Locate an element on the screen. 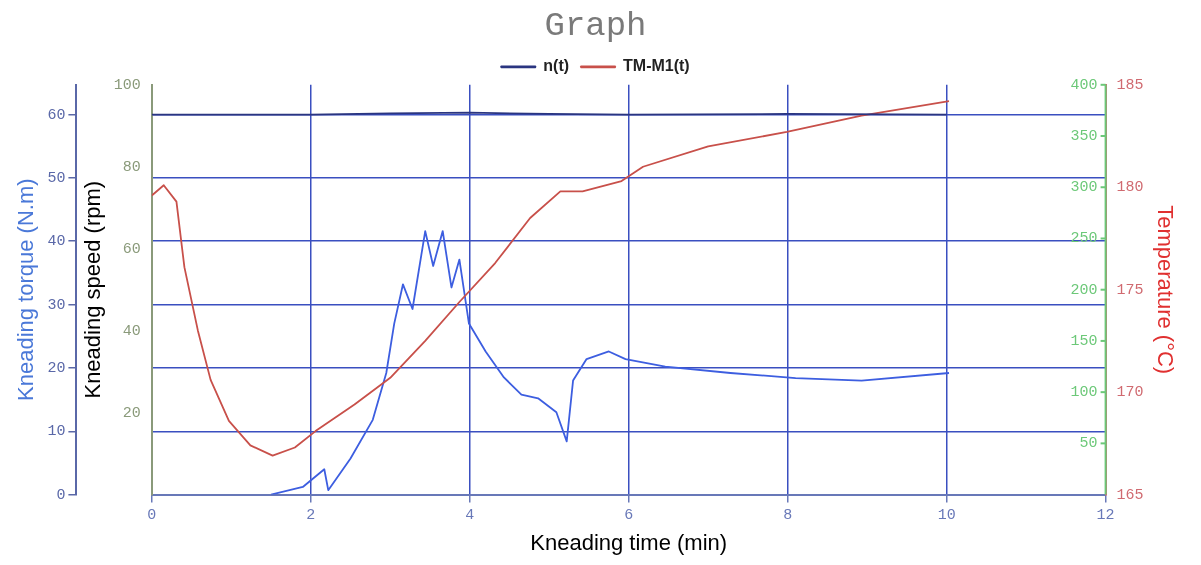  y2-tick-label: 175 is located at coordinates (1130, 290).